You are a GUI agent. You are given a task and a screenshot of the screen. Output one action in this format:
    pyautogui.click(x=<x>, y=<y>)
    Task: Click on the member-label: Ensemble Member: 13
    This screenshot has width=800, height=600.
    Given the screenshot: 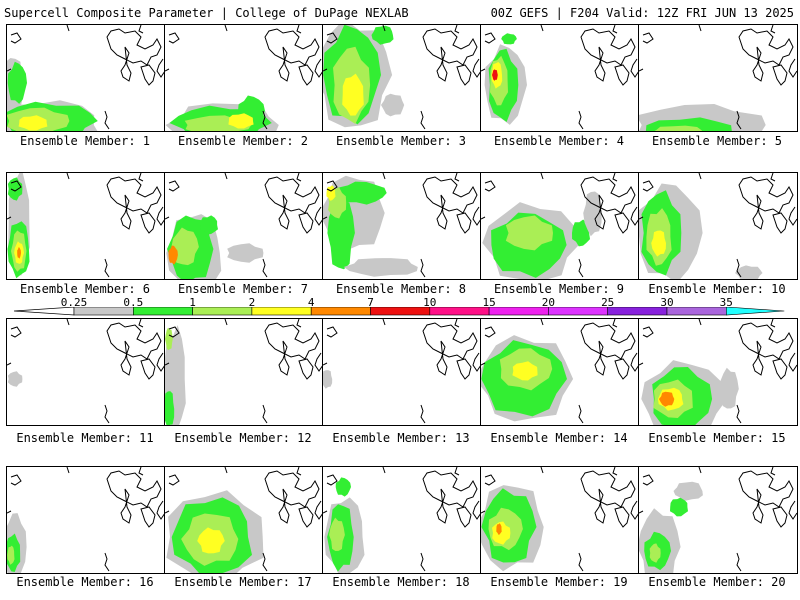 What is the action you would take?
    pyautogui.click(x=401, y=438)
    